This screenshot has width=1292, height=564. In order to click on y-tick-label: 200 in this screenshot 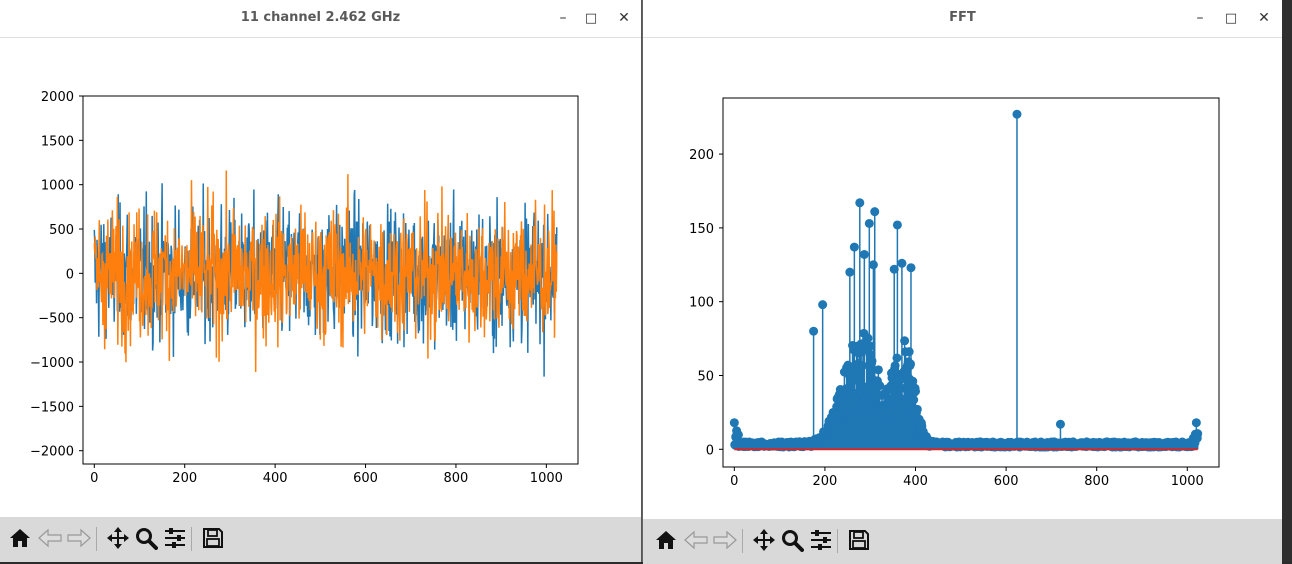, I will do `click(701, 155)`.